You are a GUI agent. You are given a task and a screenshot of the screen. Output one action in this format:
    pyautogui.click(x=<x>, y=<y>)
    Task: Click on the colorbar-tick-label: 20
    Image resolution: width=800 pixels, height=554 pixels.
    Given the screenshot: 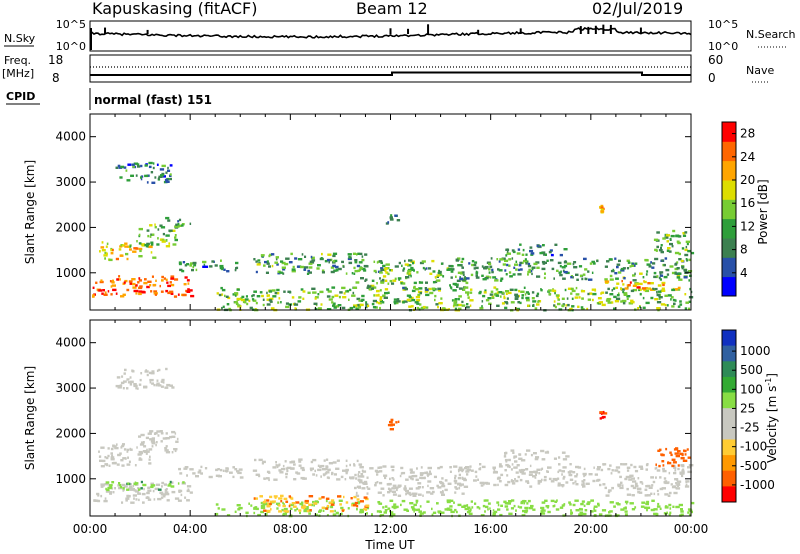 What is the action you would take?
    pyautogui.click(x=747, y=180)
    